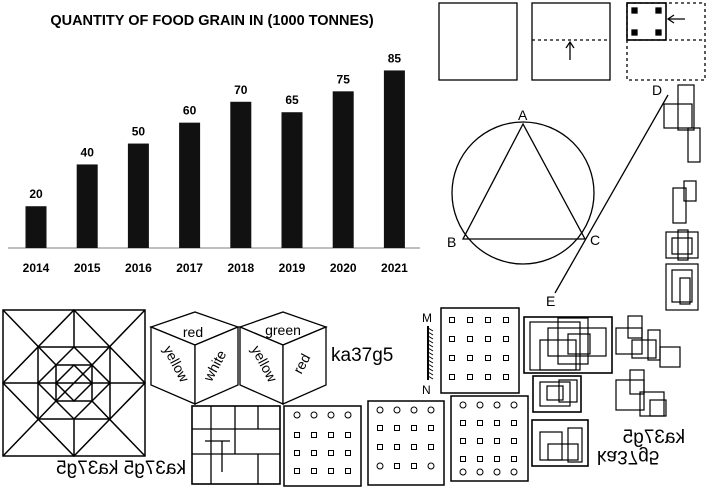  I want to click on line-de, so click(611, 194).